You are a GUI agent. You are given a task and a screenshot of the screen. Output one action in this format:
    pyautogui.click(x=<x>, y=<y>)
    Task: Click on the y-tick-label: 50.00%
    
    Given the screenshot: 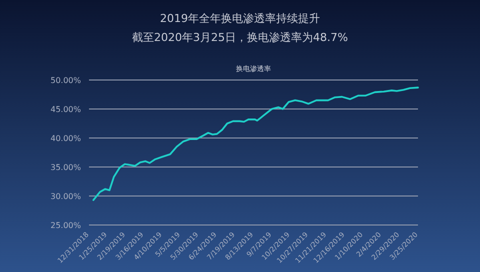 What is the action you would take?
    pyautogui.click(x=66, y=80)
    